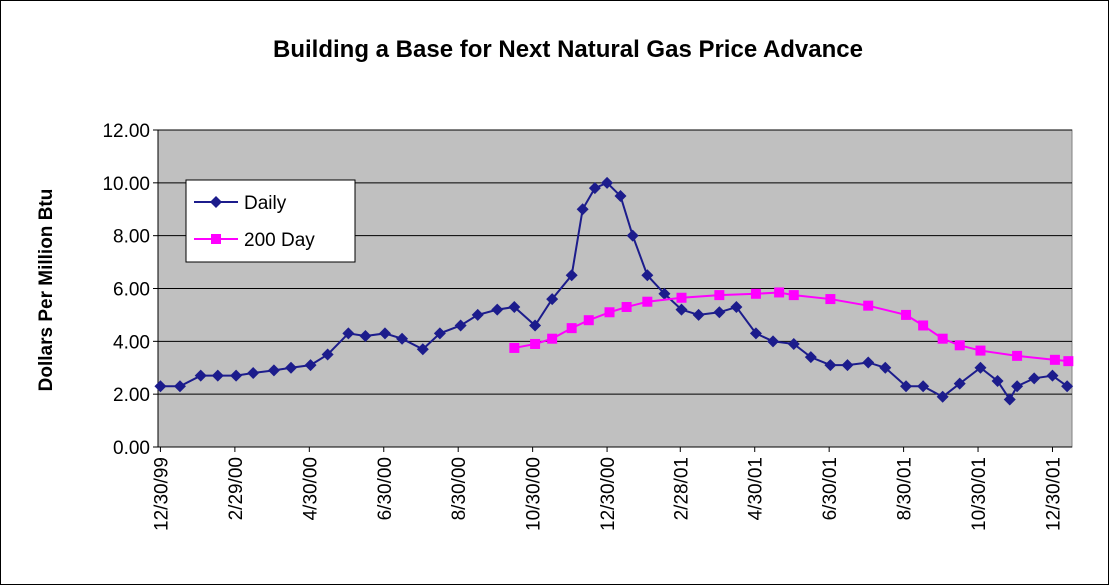 The width and height of the screenshot is (1109, 585). Describe the element at coordinates (131, 342) in the screenshot. I see `y-tick-label: 4.00` at that location.